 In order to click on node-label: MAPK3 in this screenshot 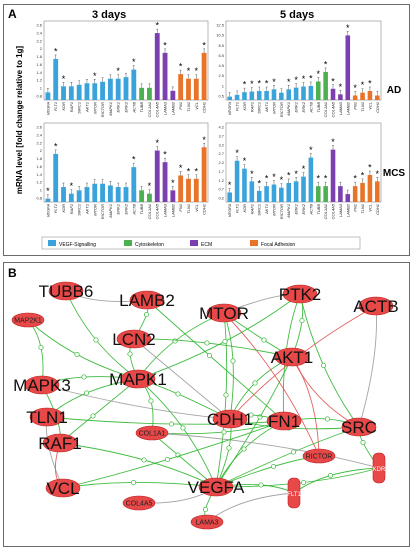, I will do `click(42, 385)`.